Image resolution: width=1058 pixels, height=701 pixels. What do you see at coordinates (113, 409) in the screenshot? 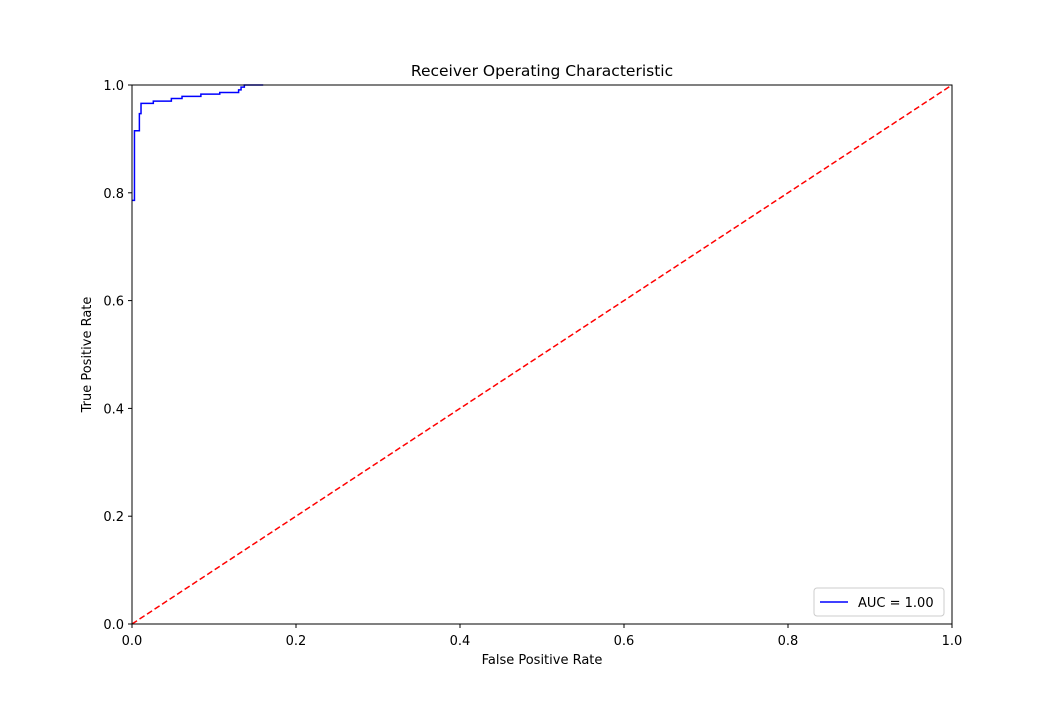
I see `y-tick-label: 0.4` at bounding box center [113, 409].